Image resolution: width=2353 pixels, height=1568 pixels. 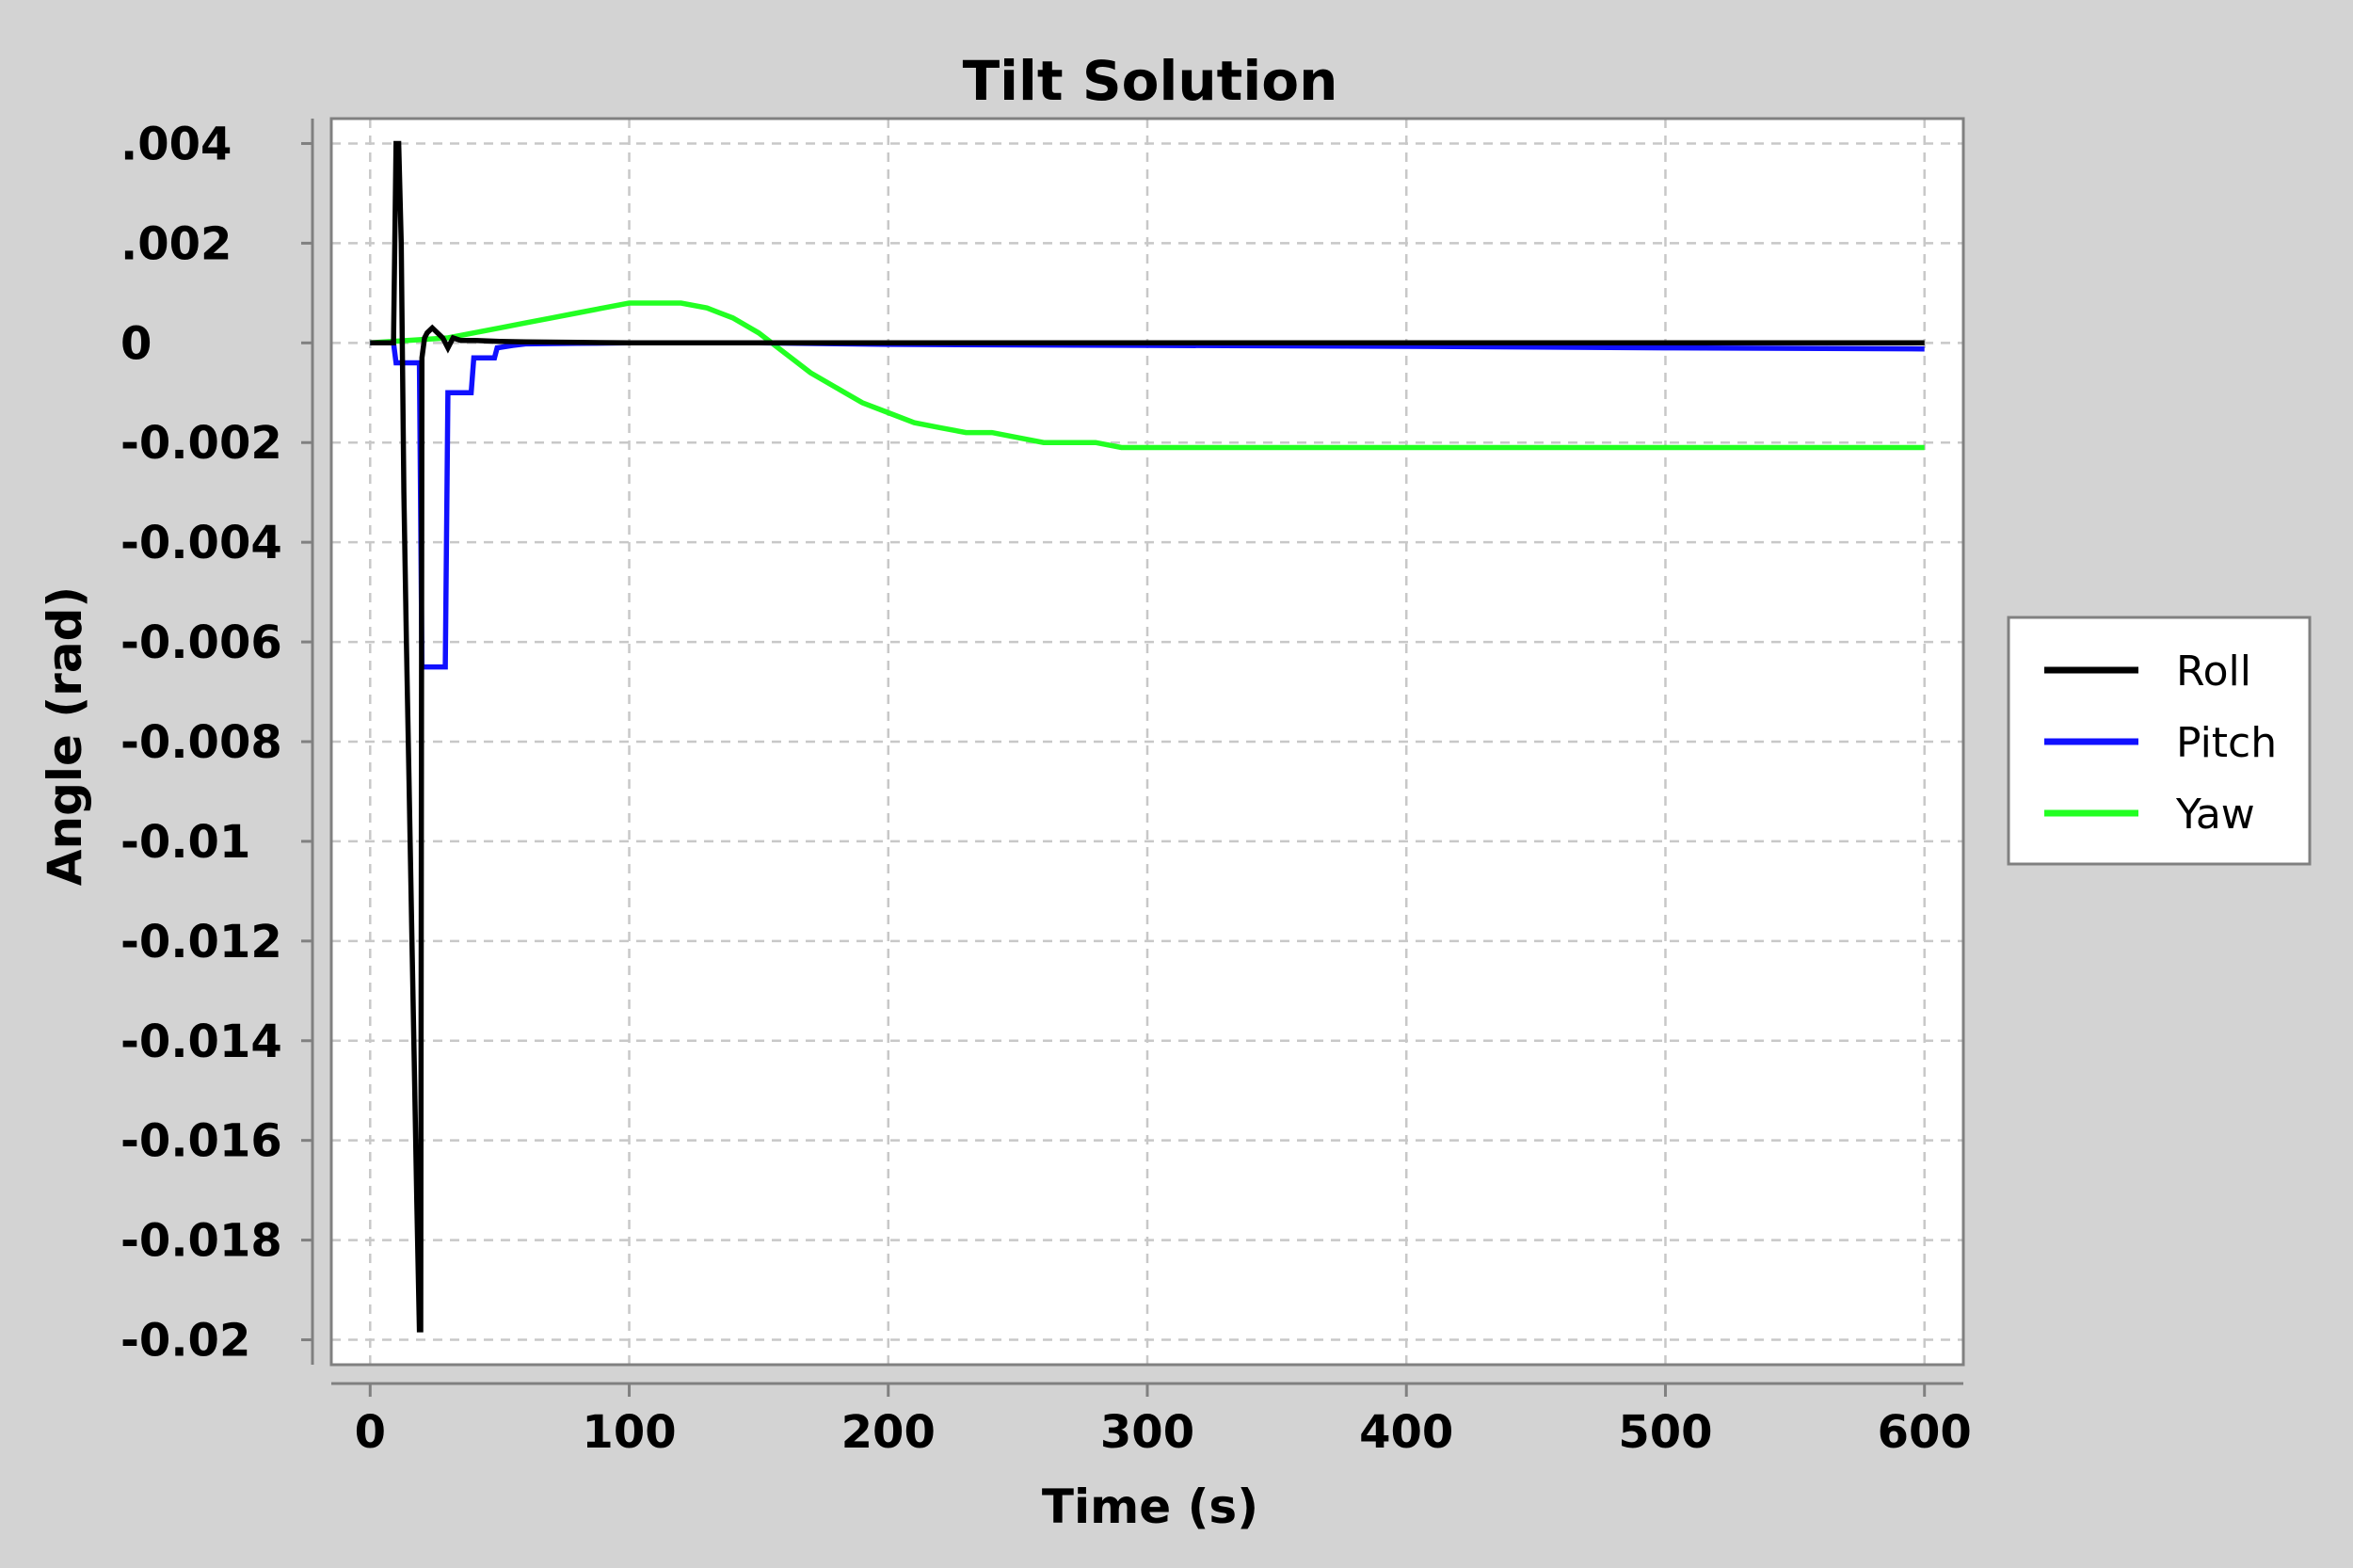 What do you see at coordinates (136, 343) in the screenshot?
I see `y-tick-label: 0` at bounding box center [136, 343].